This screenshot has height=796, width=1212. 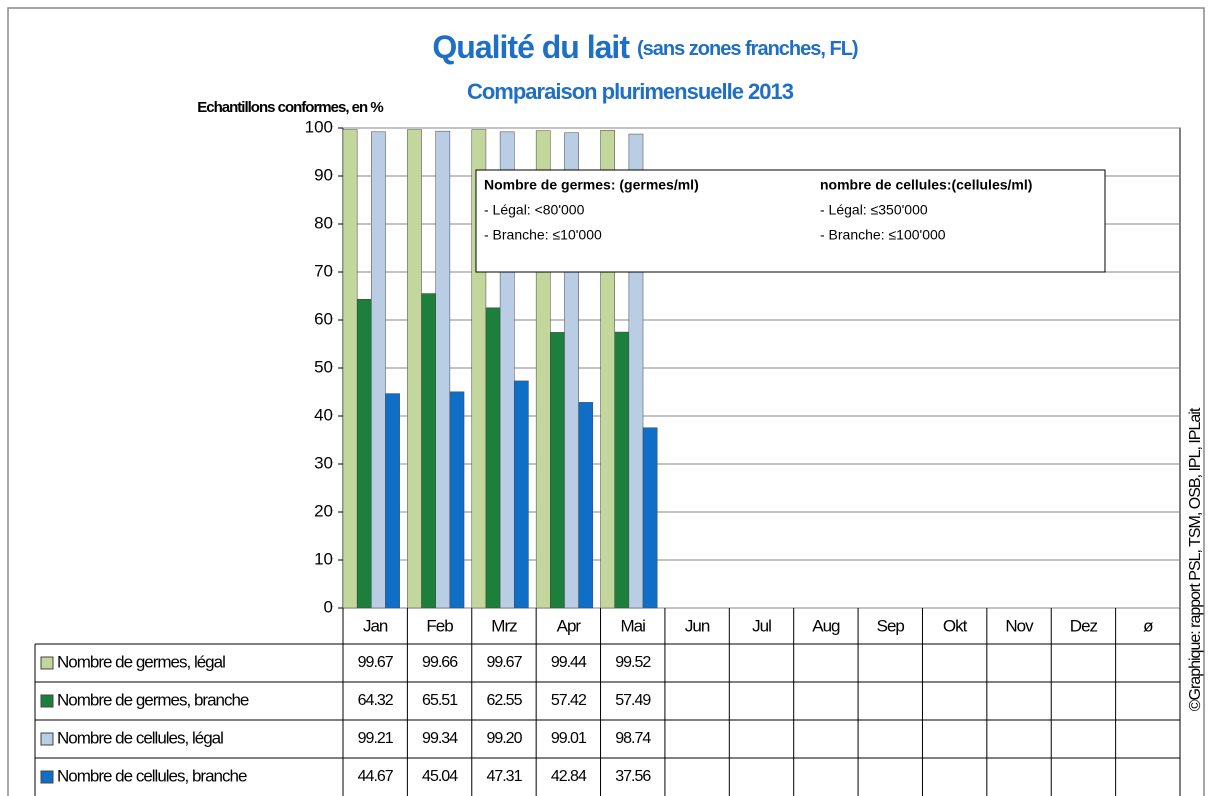 I want to click on title-note: (sans zones franches, FL), so click(x=747, y=49).